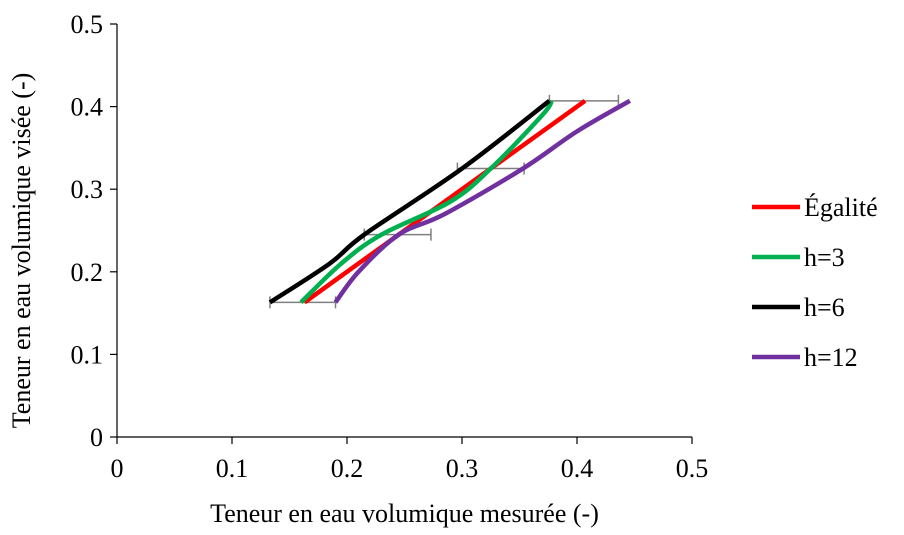 Image resolution: width=904 pixels, height=535 pixels. What do you see at coordinates (824, 307) in the screenshot?
I see `legend-label: h=6` at bounding box center [824, 307].